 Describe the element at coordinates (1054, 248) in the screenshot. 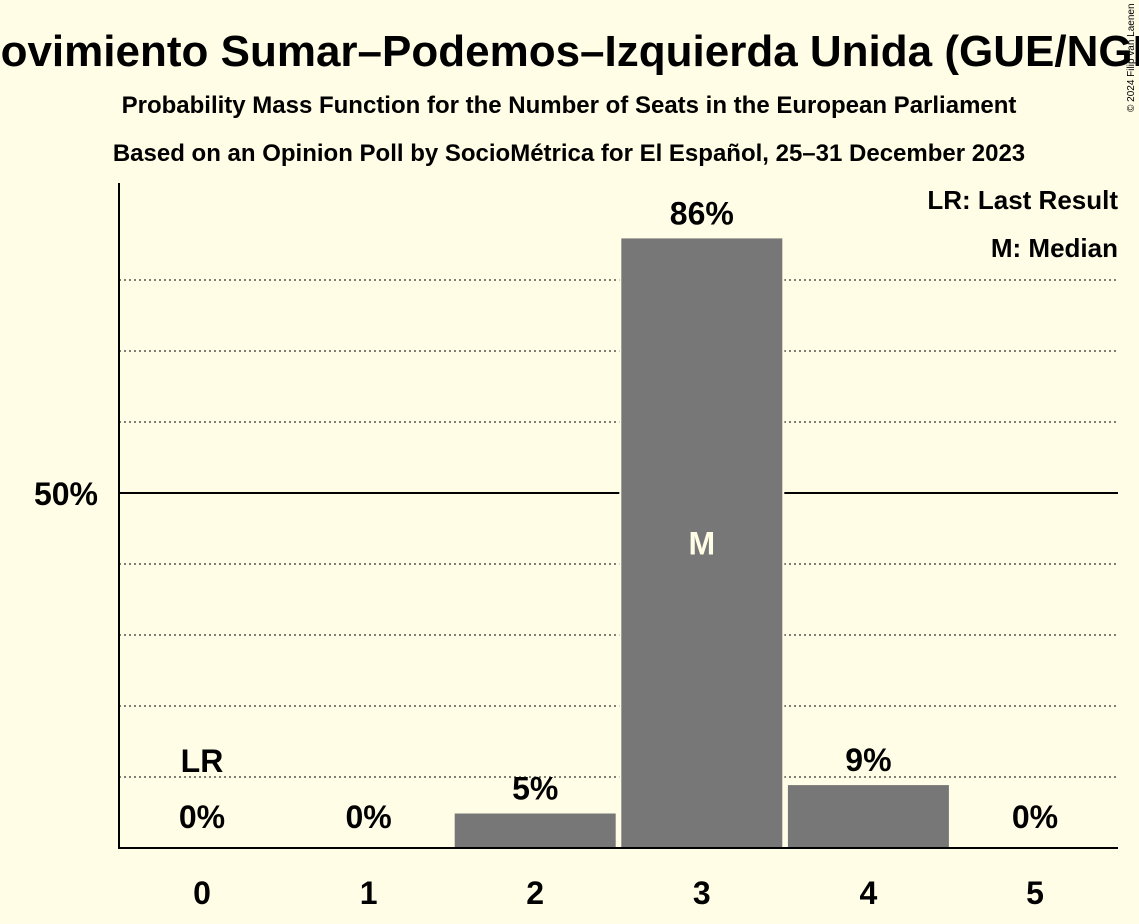

I see `legend-median: M: Median` at that location.